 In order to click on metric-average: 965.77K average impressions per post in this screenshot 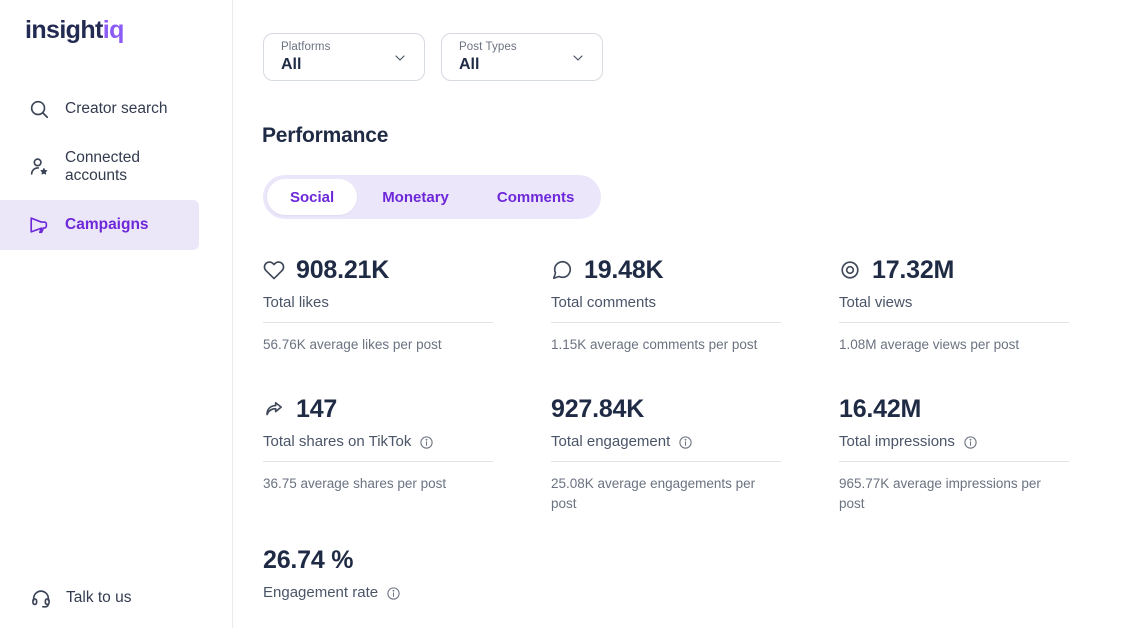, I will do `click(940, 493)`.